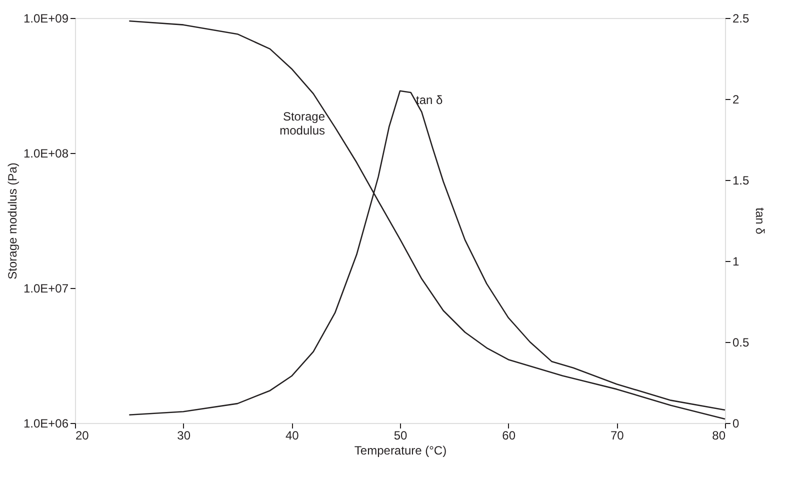  I want to click on series-label: Storage modulus, so click(303, 123).